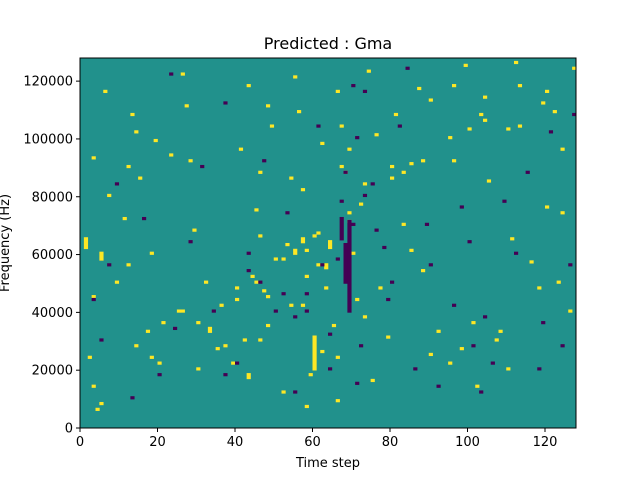 The height and width of the screenshot is (480, 640). What do you see at coordinates (390, 442) in the screenshot?
I see `x-tick-label: 80` at bounding box center [390, 442].